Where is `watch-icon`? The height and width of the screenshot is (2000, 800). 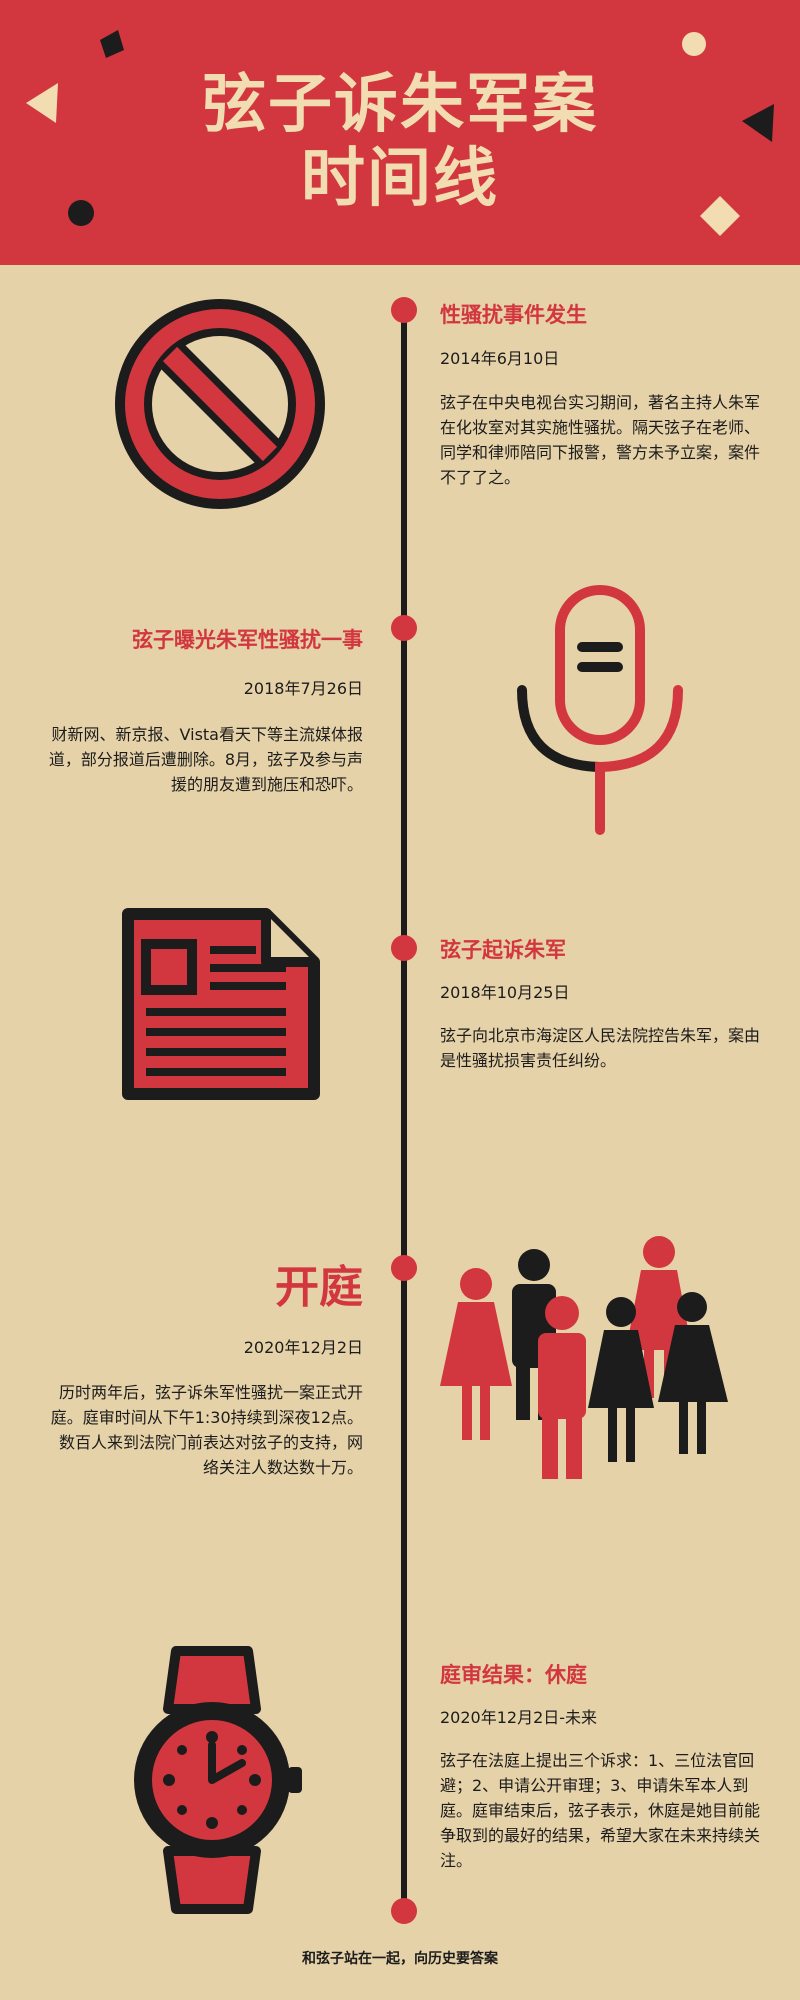
watch-icon is located at coordinates (218, 1780).